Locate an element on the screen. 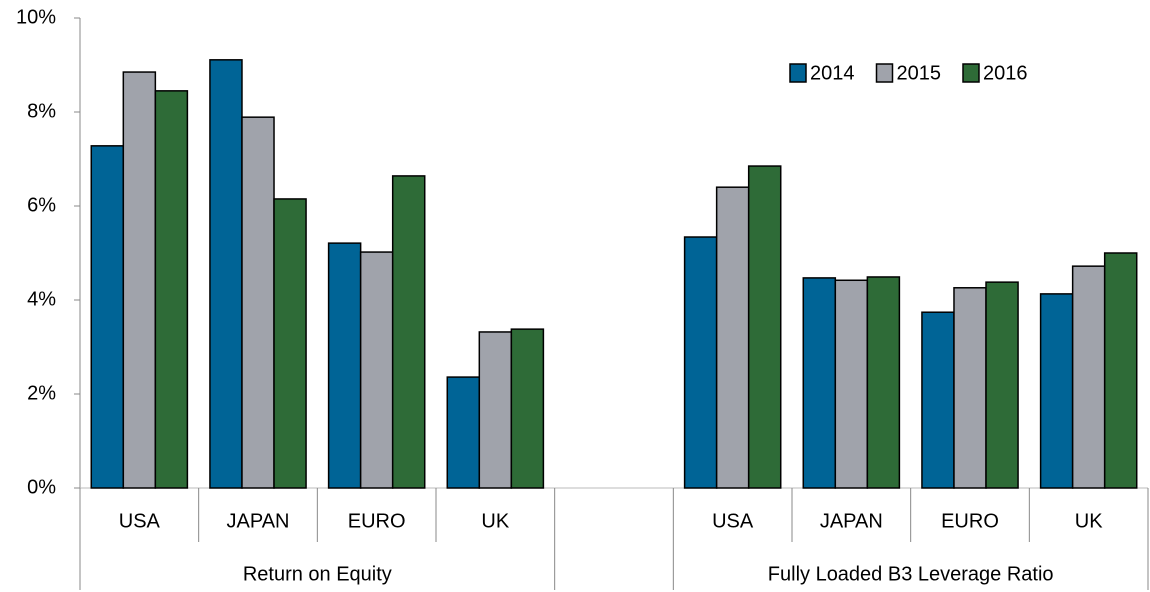 This screenshot has width=1150, height=592. y-tick-label: 10% is located at coordinates (36, 17).